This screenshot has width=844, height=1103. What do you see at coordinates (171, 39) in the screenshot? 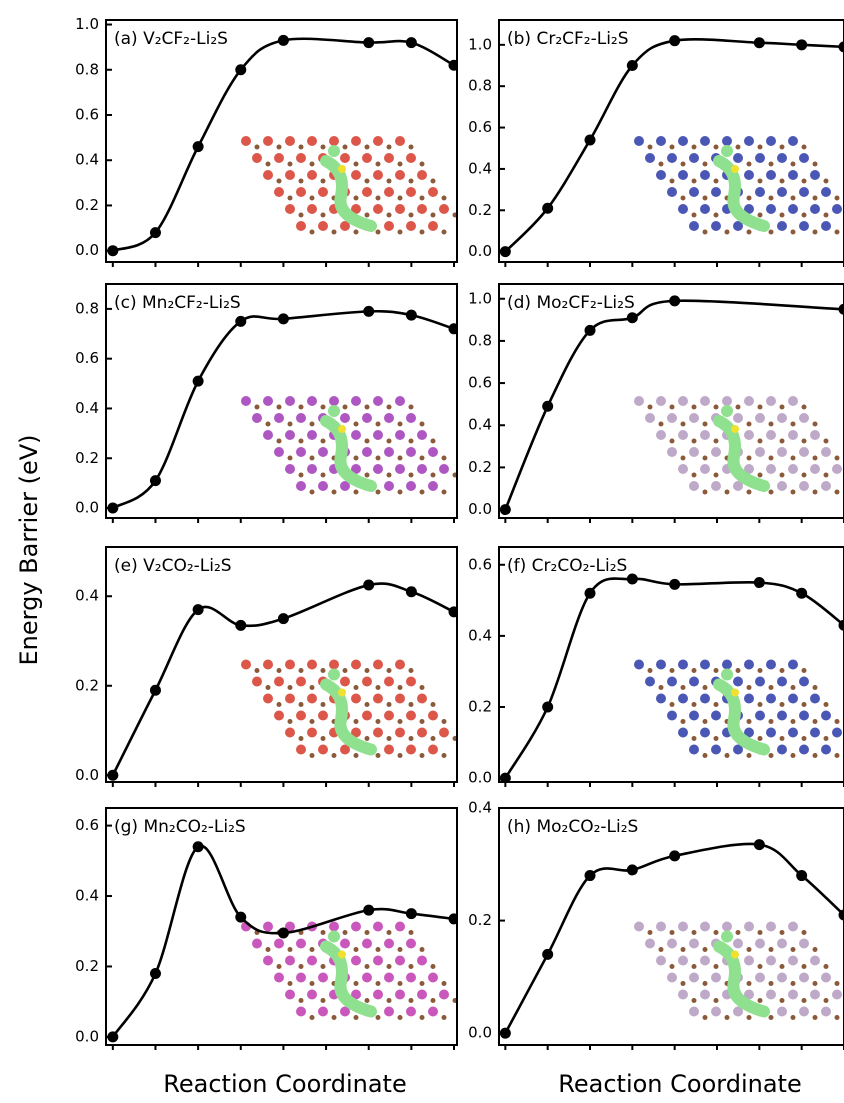
I see `panel-title: (a) V₂CF₂-Li₂S` at bounding box center [171, 39].